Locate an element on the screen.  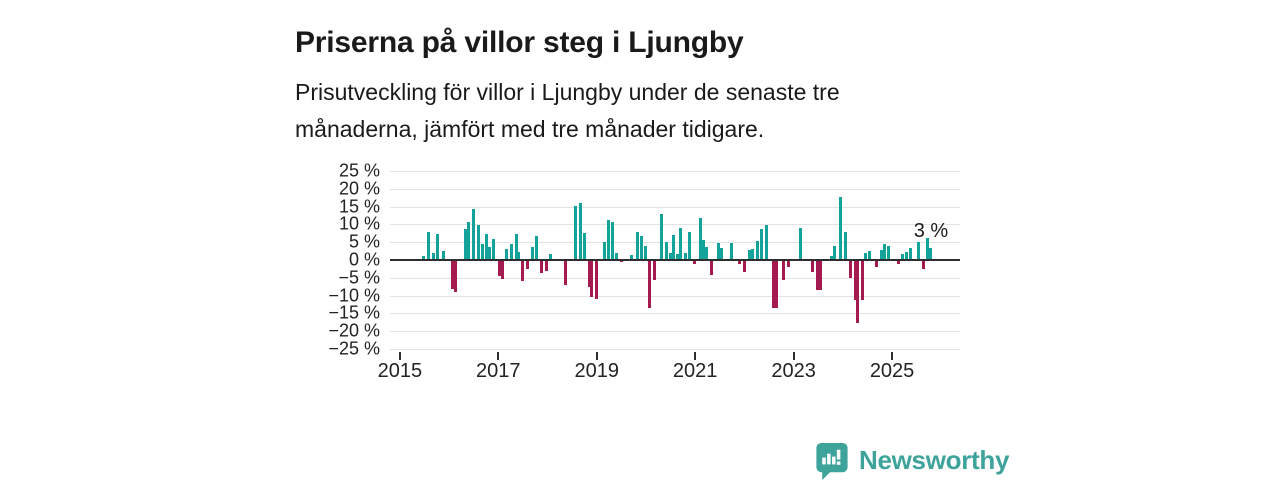
bar-chart-speech-bubble-icon is located at coordinates (832, 461).